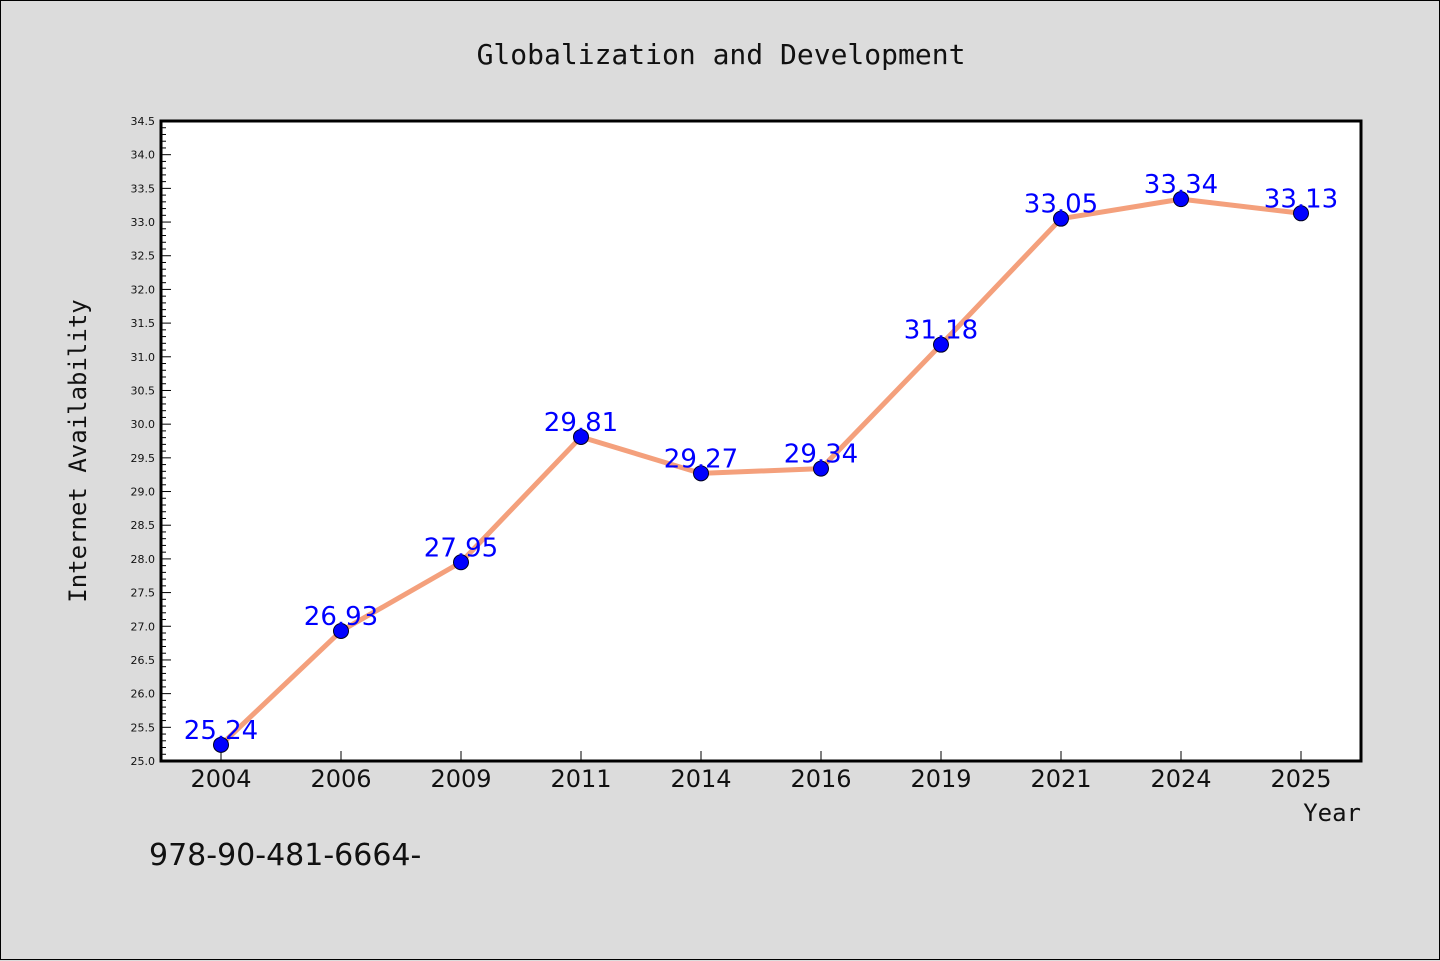 This screenshot has width=1440, height=961. What do you see at coordinates (1060, 779) in the screenshot?
I see `x-tick-label: 2021` at bounding box center [1060, 779].